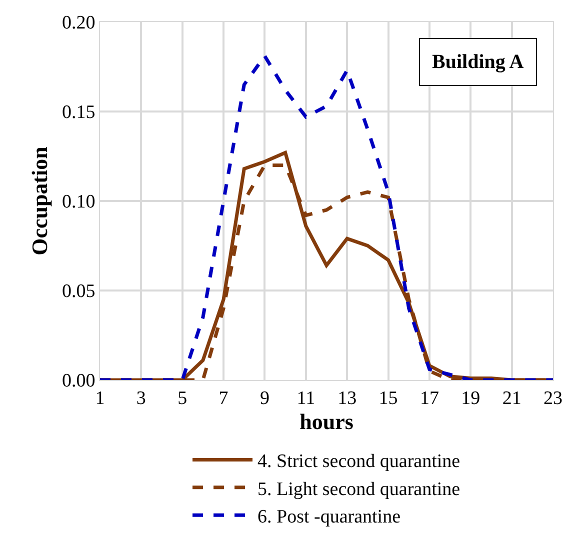  Describe the element at coordinates (79, 202) in the screenshot. I see `y-tick-label: 0.10` at that location.